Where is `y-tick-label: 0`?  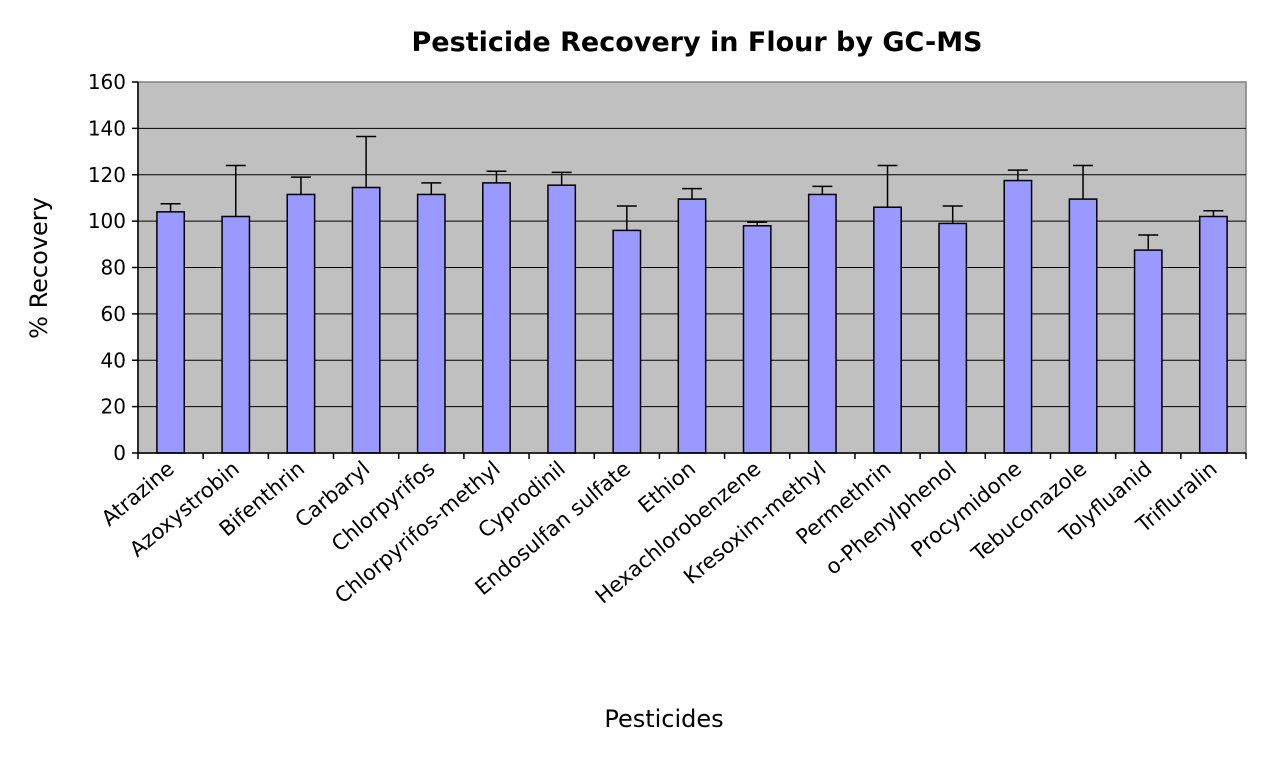 y-tick-label: 0 is located at coordinates (119, 453).